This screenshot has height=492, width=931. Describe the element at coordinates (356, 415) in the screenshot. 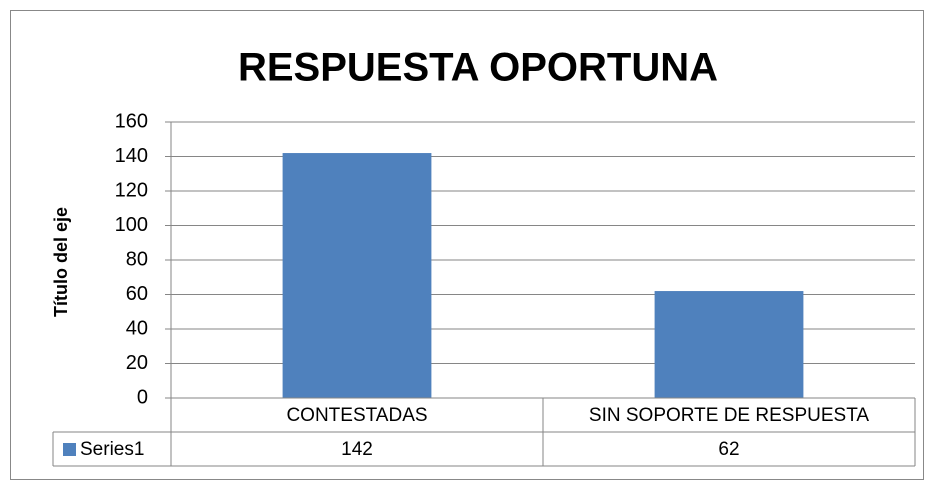

I see `x-tick-label: CONTESTADAS` at that location.